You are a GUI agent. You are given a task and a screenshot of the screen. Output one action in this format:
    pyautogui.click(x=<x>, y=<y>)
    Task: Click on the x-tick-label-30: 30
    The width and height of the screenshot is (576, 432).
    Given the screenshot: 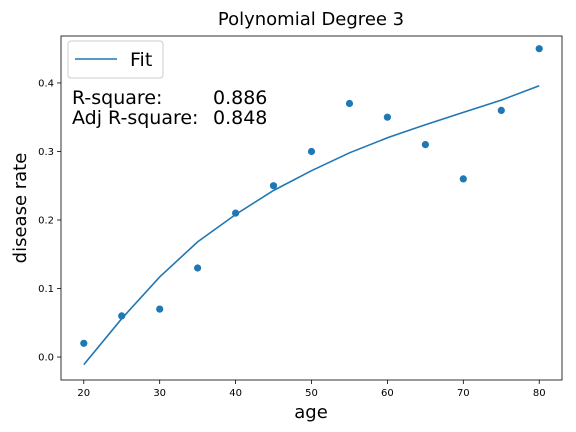 What is the action you would take?
    pyautogui.click(x=159, y=393)
    